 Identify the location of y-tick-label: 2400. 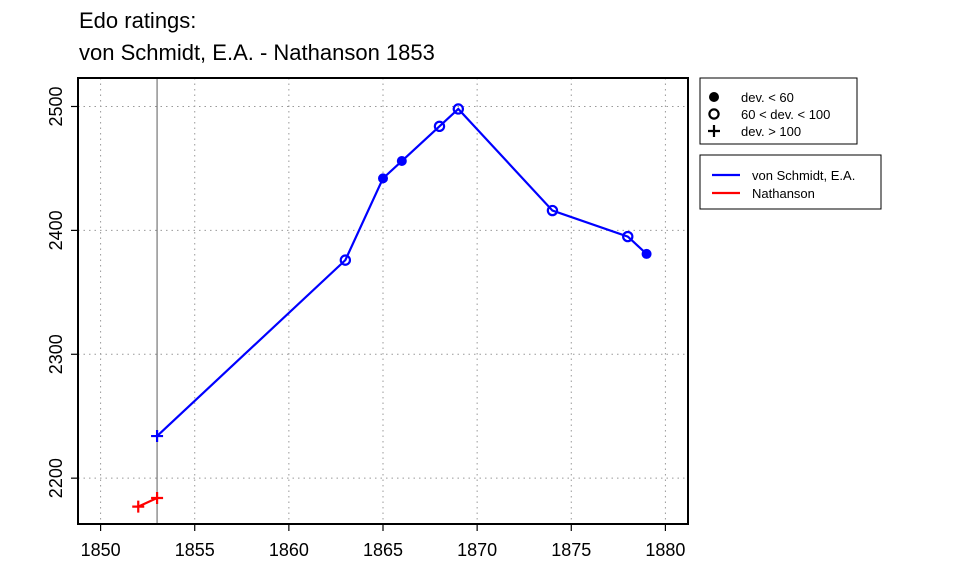
(56, 230).